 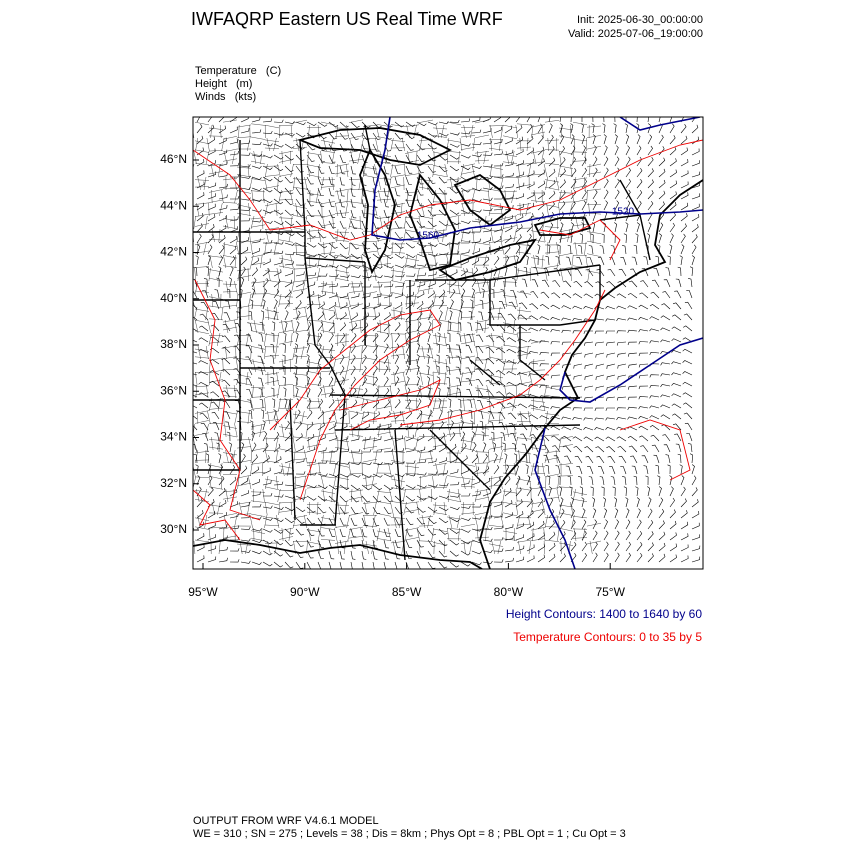 What do you see at coordinates (173, 252) in the screenshot?
I see `lat-label: 42°N` at bounding box center [173, 252].